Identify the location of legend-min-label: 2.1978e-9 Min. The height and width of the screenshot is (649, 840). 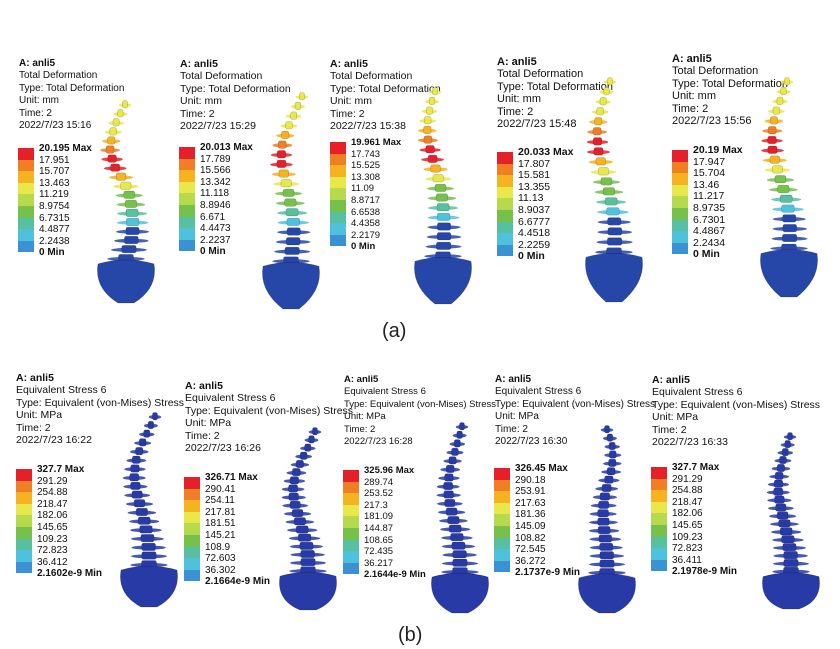
(705, 572).